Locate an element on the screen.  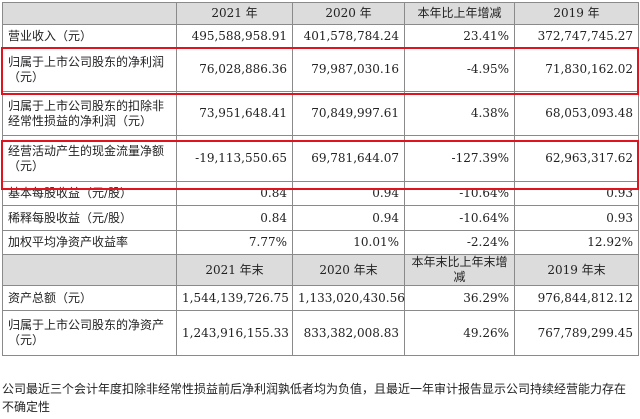
header-2019: 2019 年 is located at coordinates (576, 13).